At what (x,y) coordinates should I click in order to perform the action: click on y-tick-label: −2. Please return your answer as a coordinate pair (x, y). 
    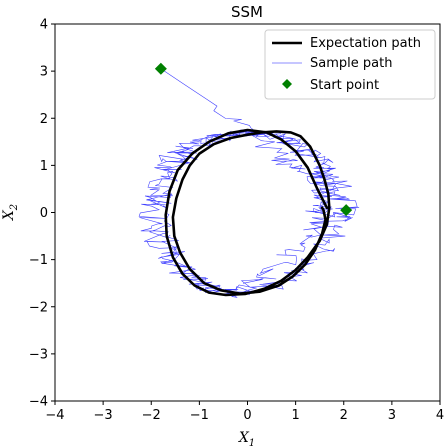
    Looking at the image, I should click on (38, 307).